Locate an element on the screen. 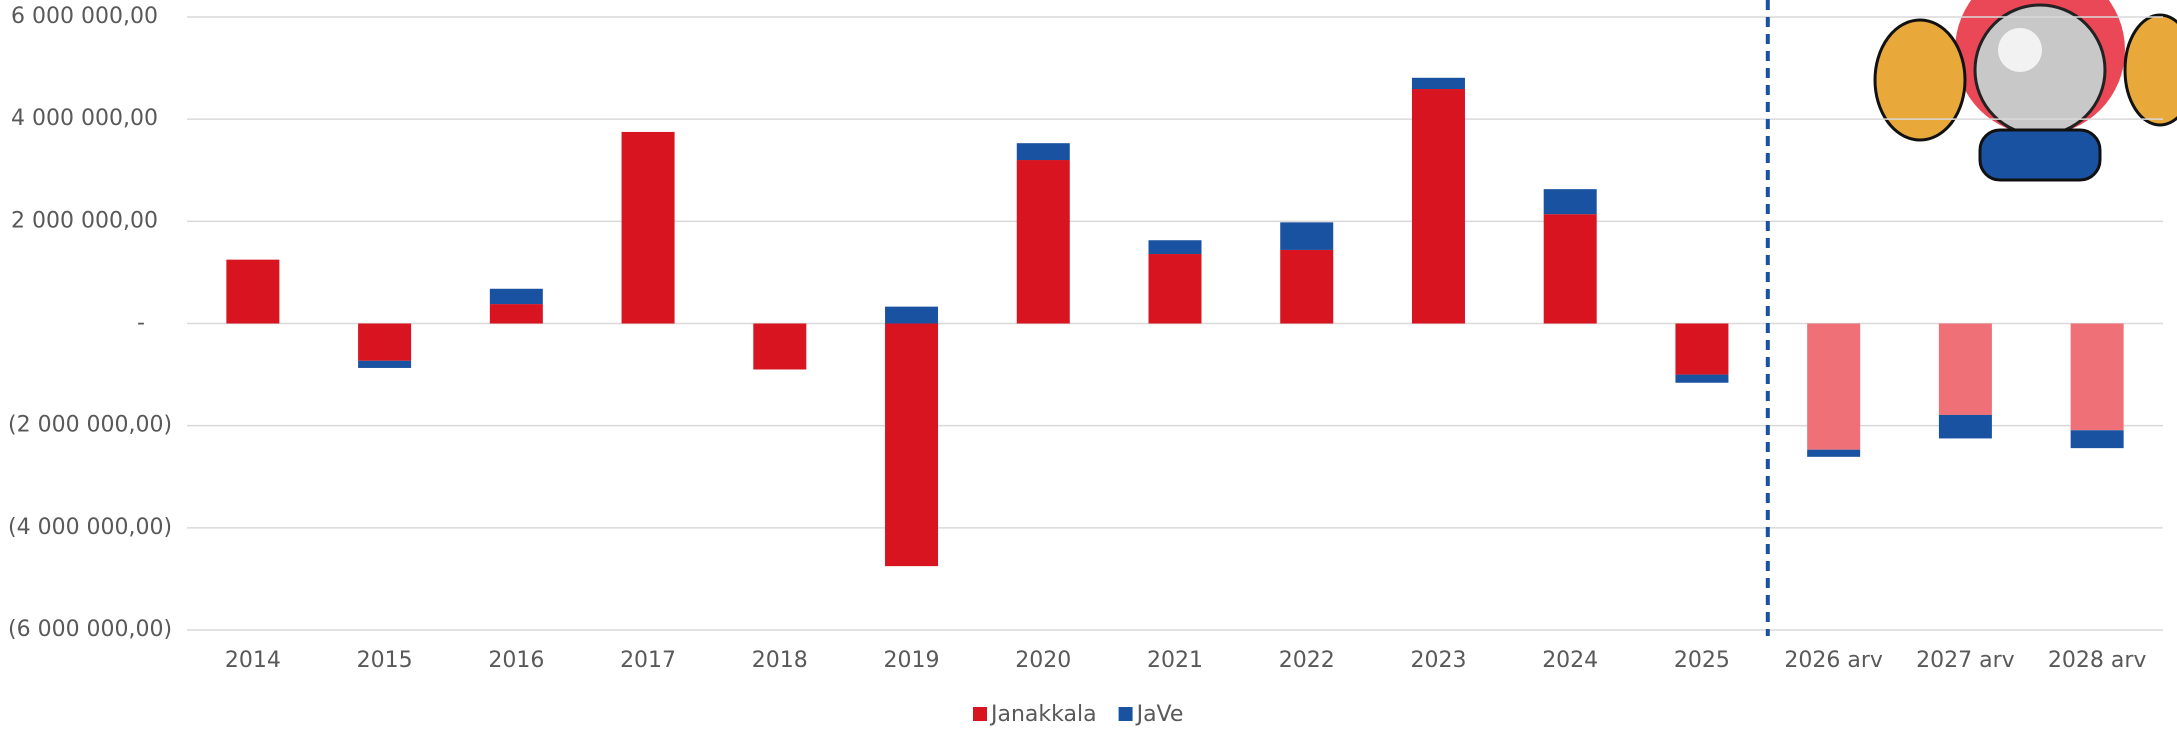 Image resolution: width=2177 pixels, height=734 pixels. crystal-ball-illustration is located at coordinates (2025, 91).